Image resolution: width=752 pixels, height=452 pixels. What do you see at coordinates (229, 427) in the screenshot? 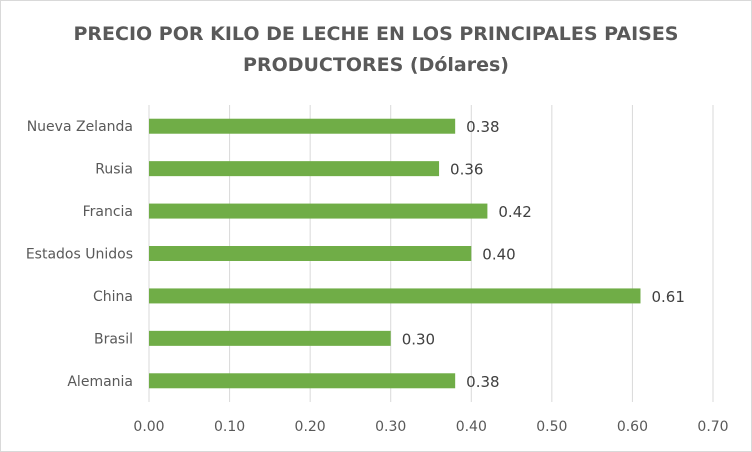
I see `x-tick-label: 0.10` at bounding box center [229, 427].